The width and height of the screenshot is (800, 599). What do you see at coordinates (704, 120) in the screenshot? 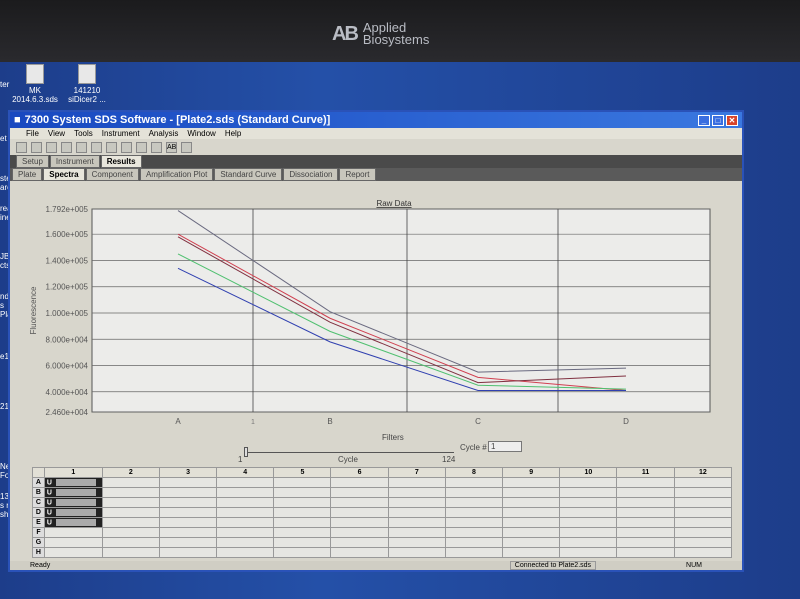
I see `minimize-button: _` at bounding box center [704, 120].